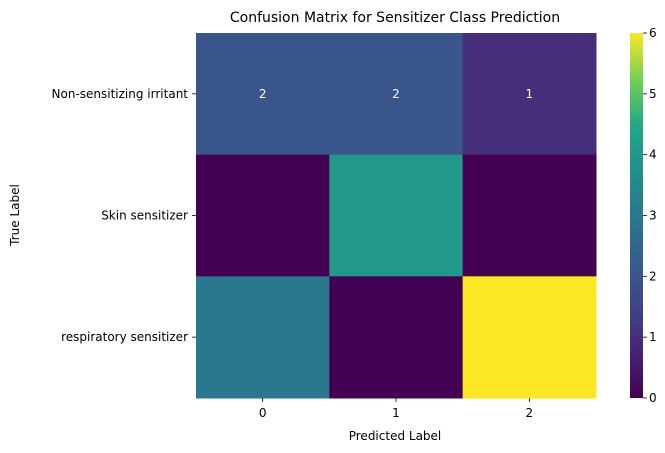 This screenshot has width=665, height=453. I want to click on x-axis-label: Predicted Label, so click(395, 436).